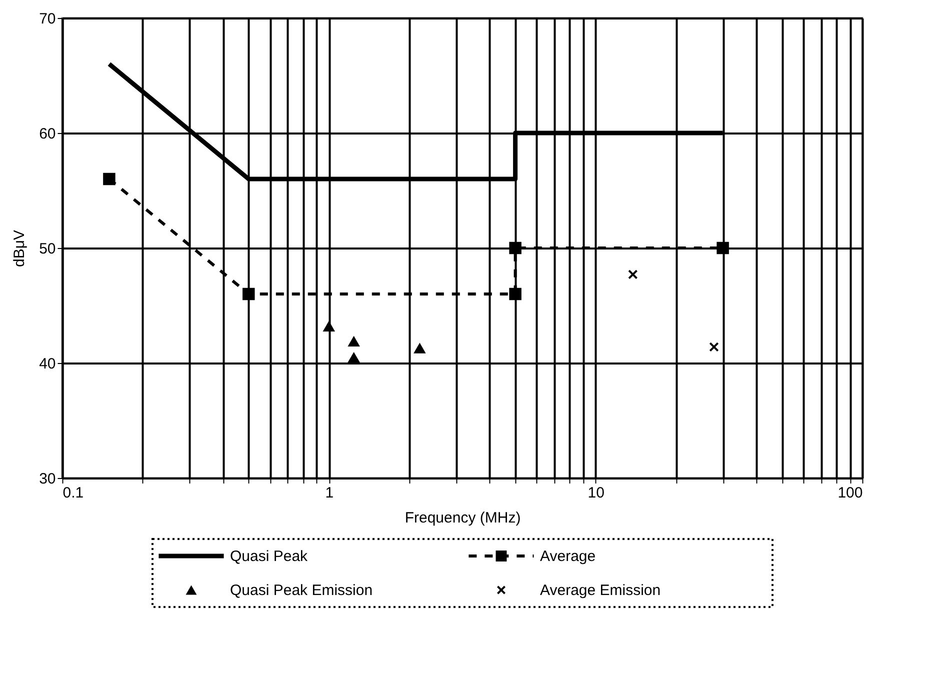  What do you see at coordinates (73, 493) in the screenshot?
I see `x-tick-label: 0.1` at bounding box center [73, 493].